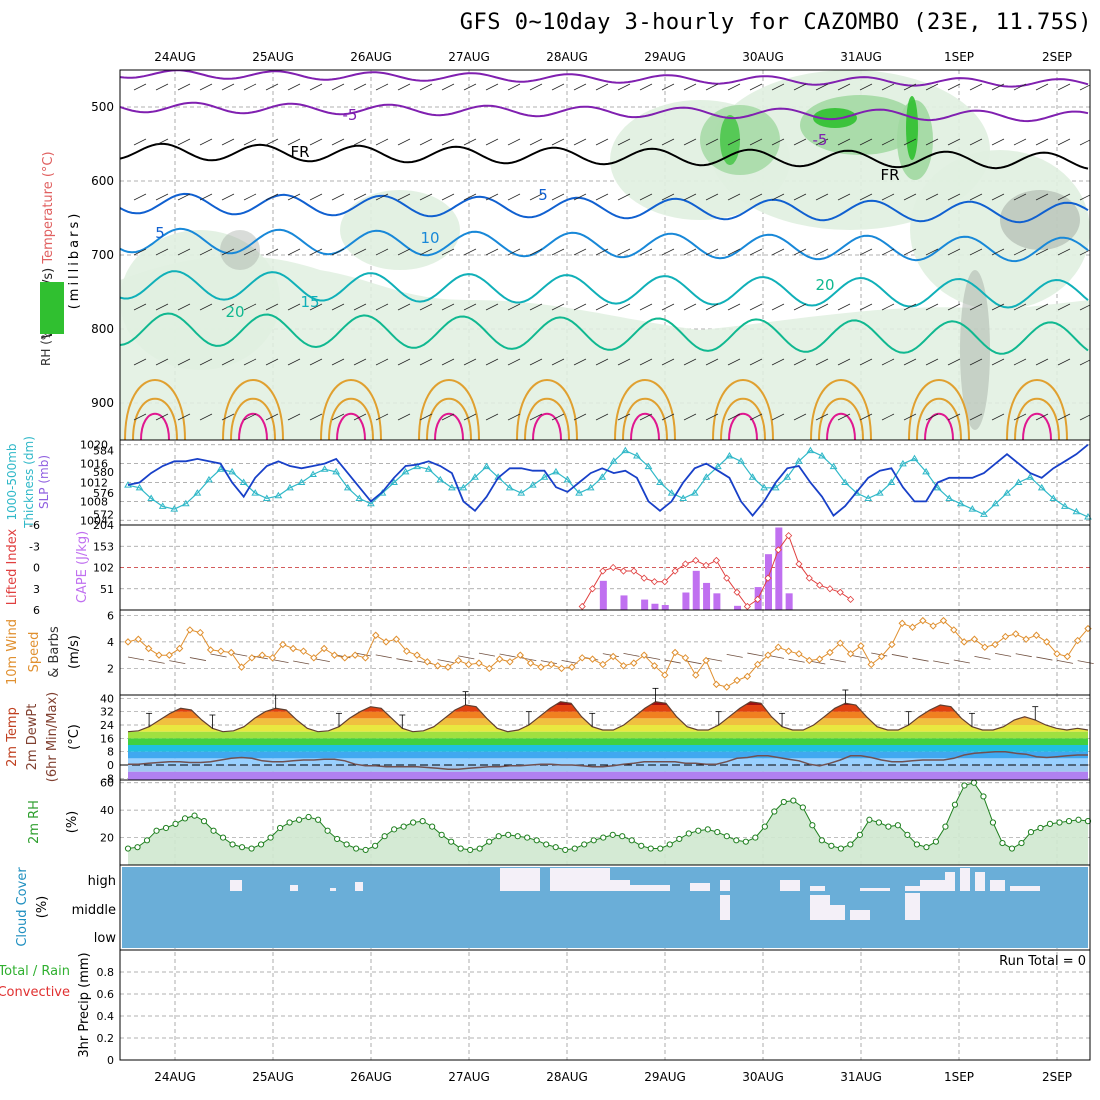 This screenshot has width=1100, height=1100. What do you see at coordinates (105, 938) in the screenshot?
I see `cloud-level-label: low` at bounding box center [105, 938].